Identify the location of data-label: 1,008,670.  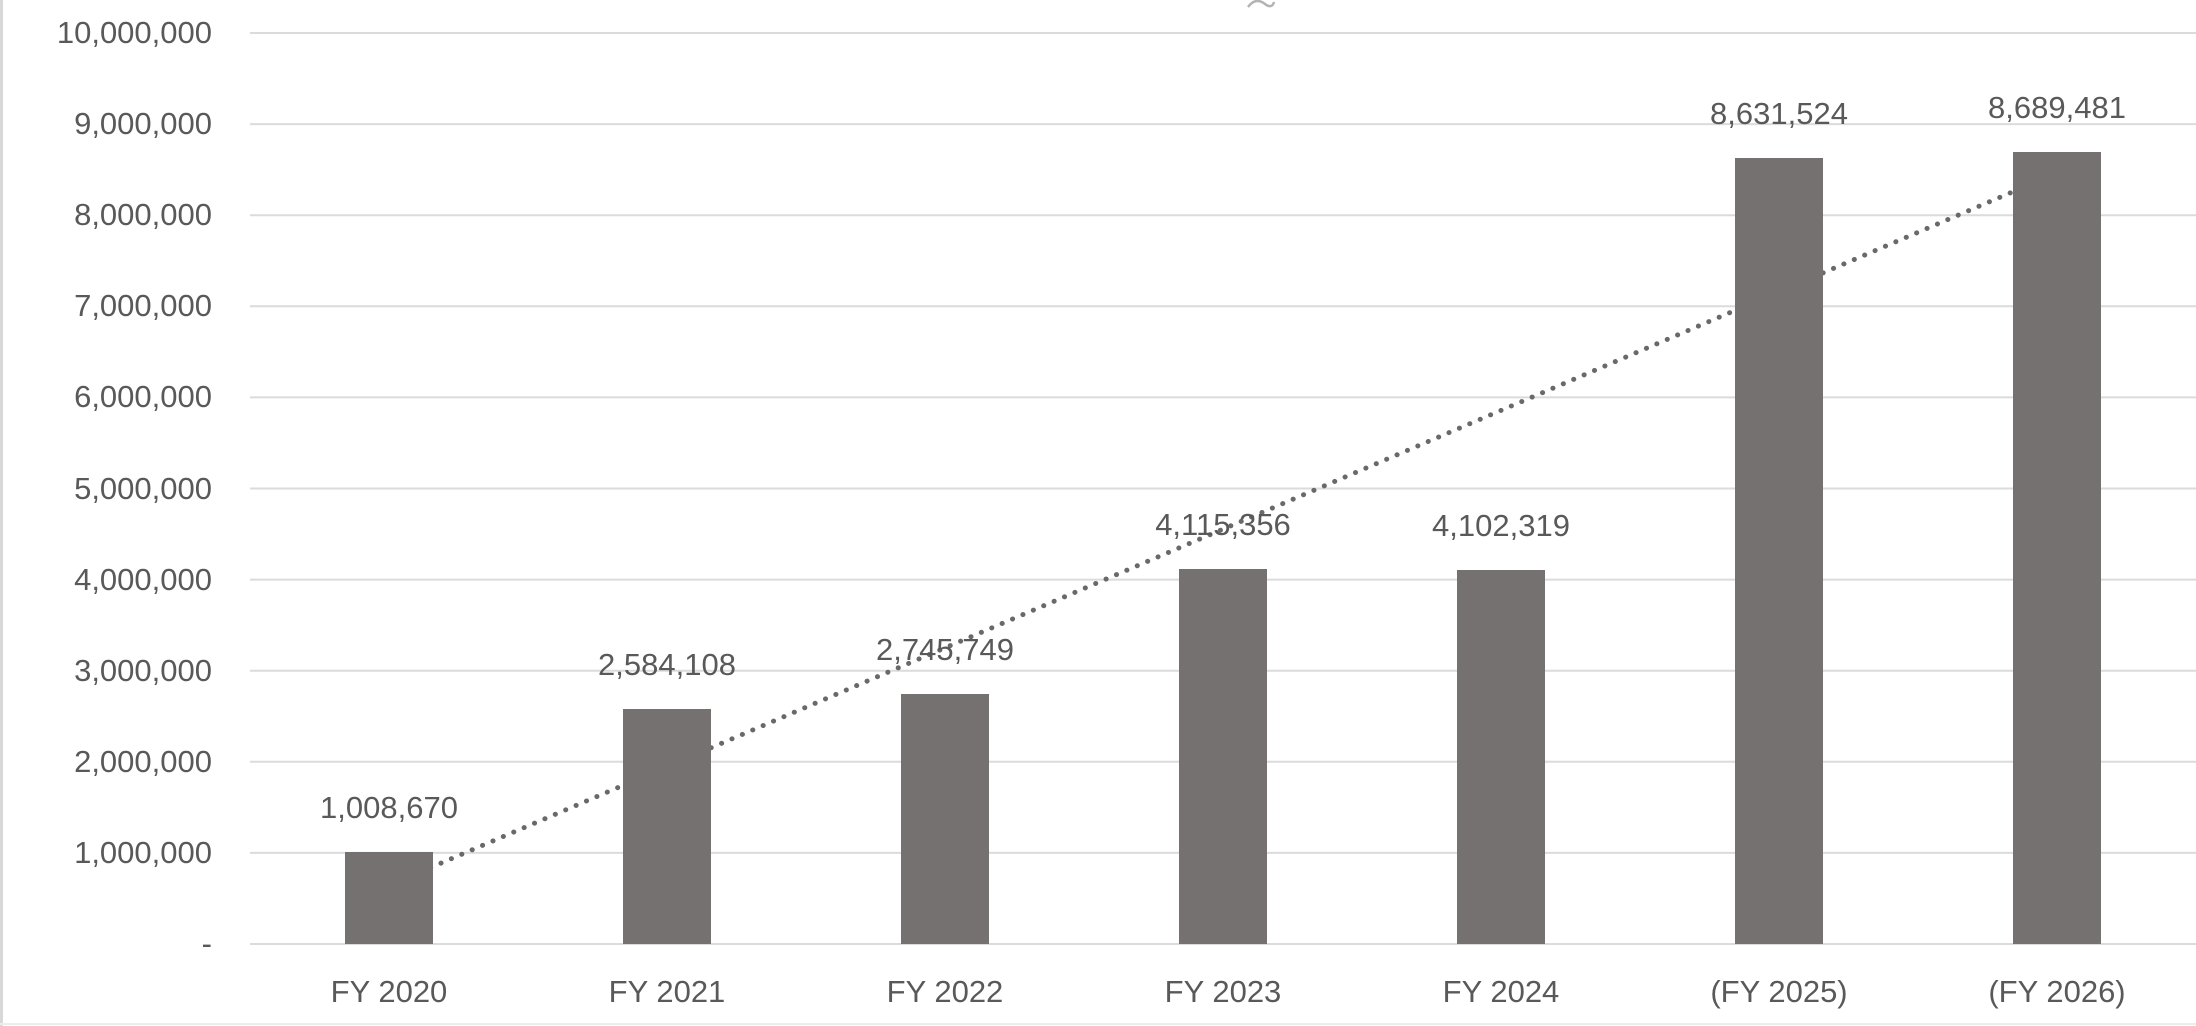
(389, 808).